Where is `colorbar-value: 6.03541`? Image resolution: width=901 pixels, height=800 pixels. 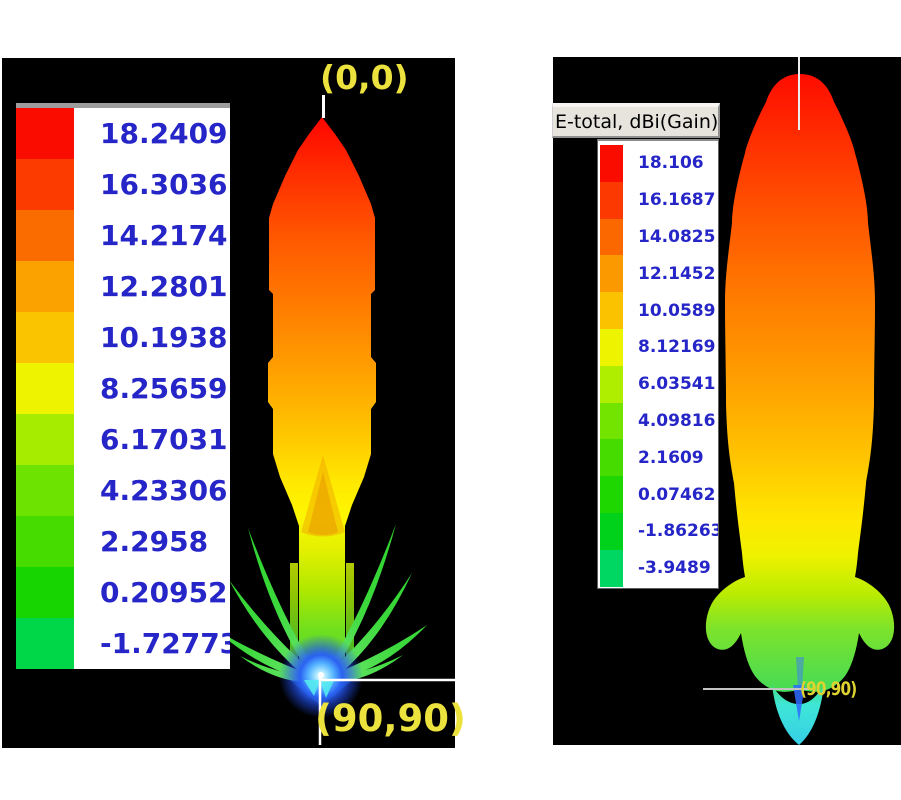 colorbar-value: 6.03541 is located at coordinates (677, 384).